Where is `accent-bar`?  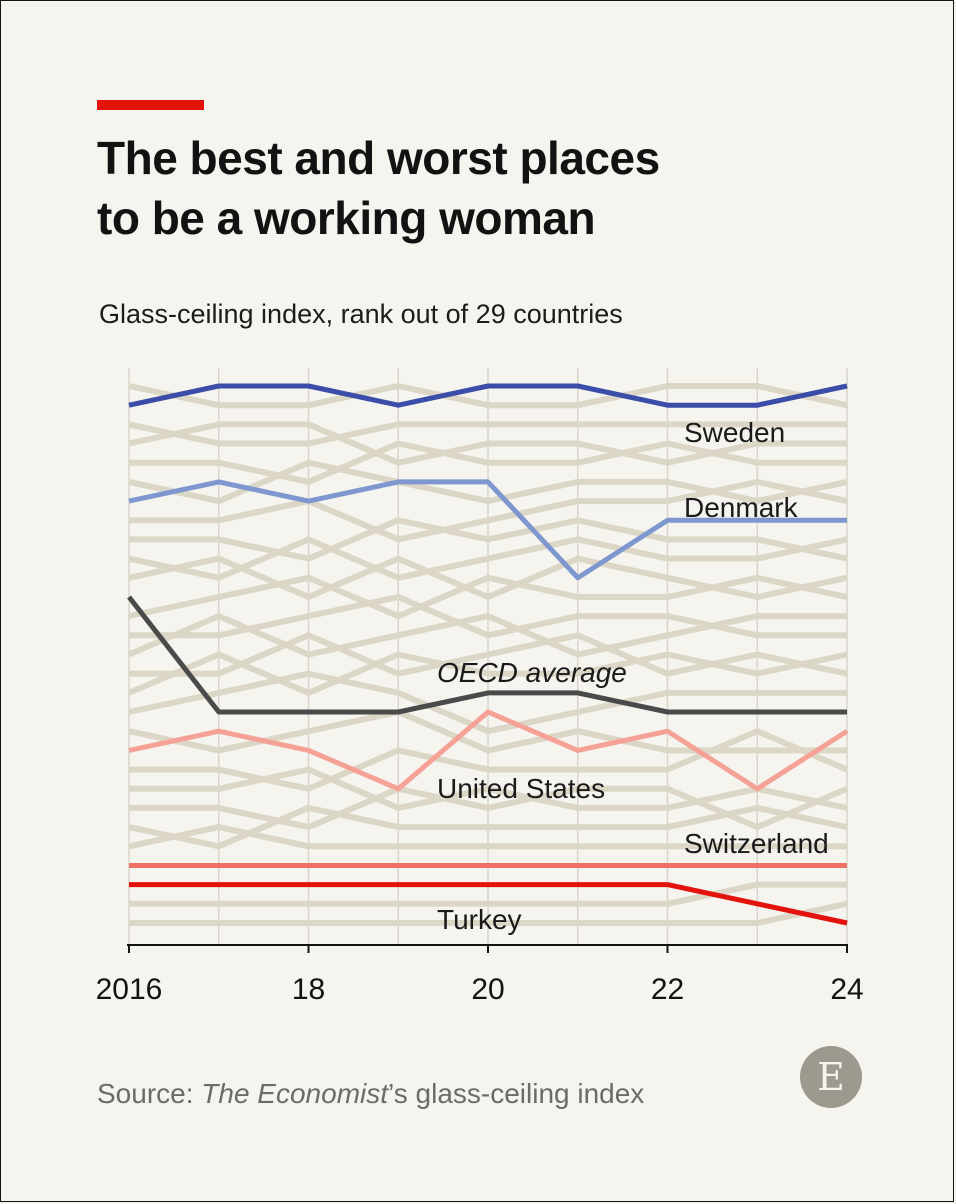 accent-bar is located at coordinates (150, 105).